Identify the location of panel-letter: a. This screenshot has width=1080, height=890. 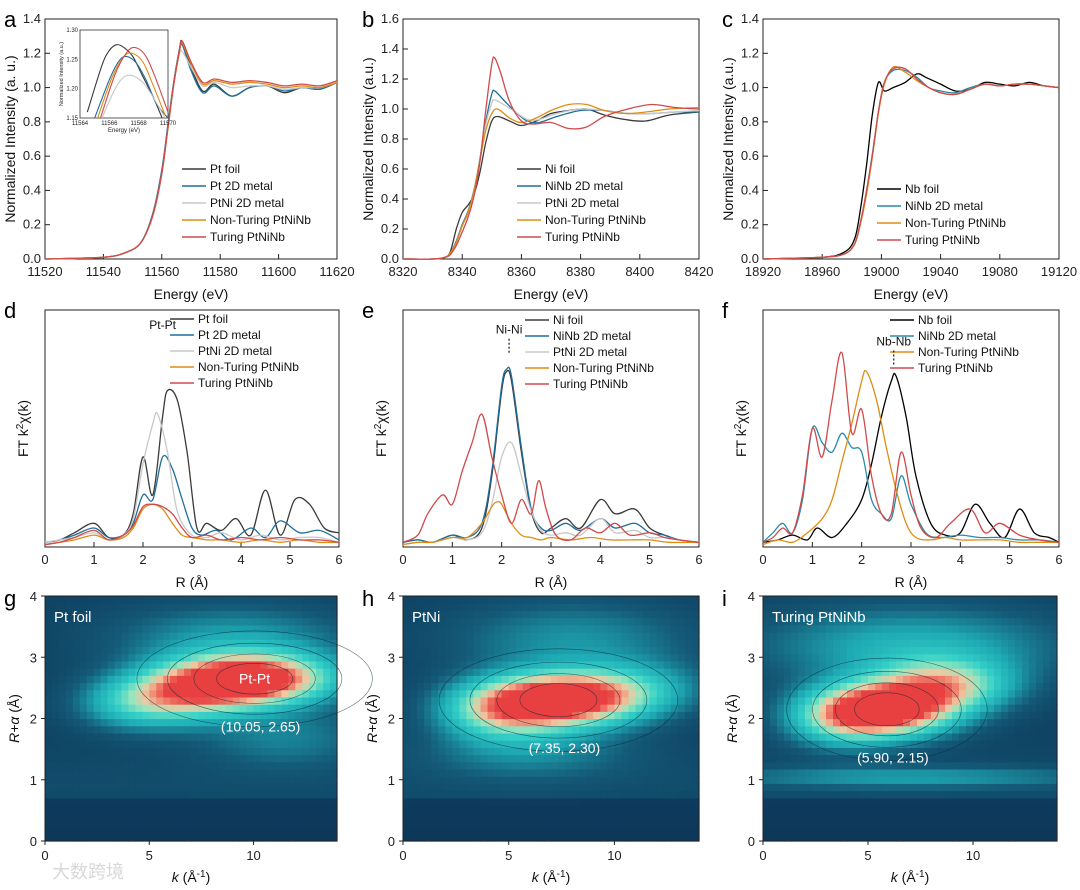
(10, 19).